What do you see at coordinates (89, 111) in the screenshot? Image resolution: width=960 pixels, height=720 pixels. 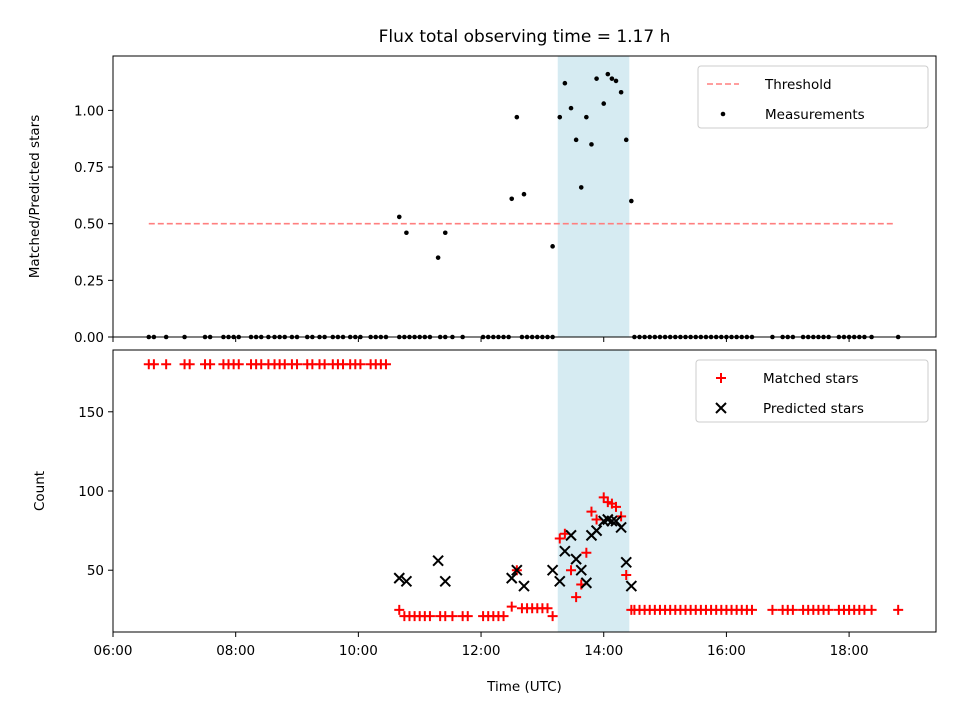 I see `y-tick-label: 1.00` at bounding box center [89, 111].